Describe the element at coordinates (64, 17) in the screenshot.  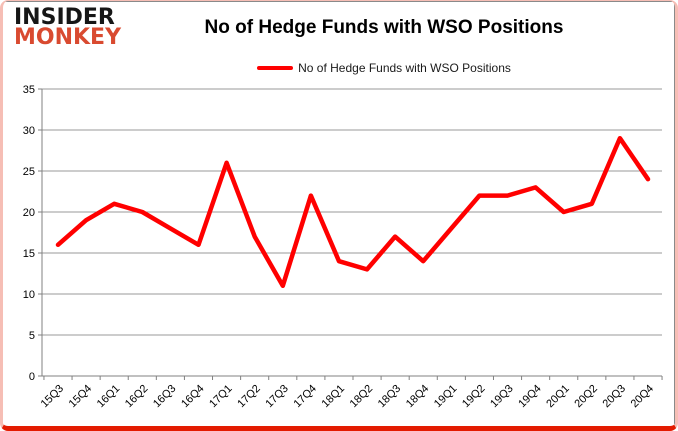
I see `logo-line-insider: INSIDER` at that location.